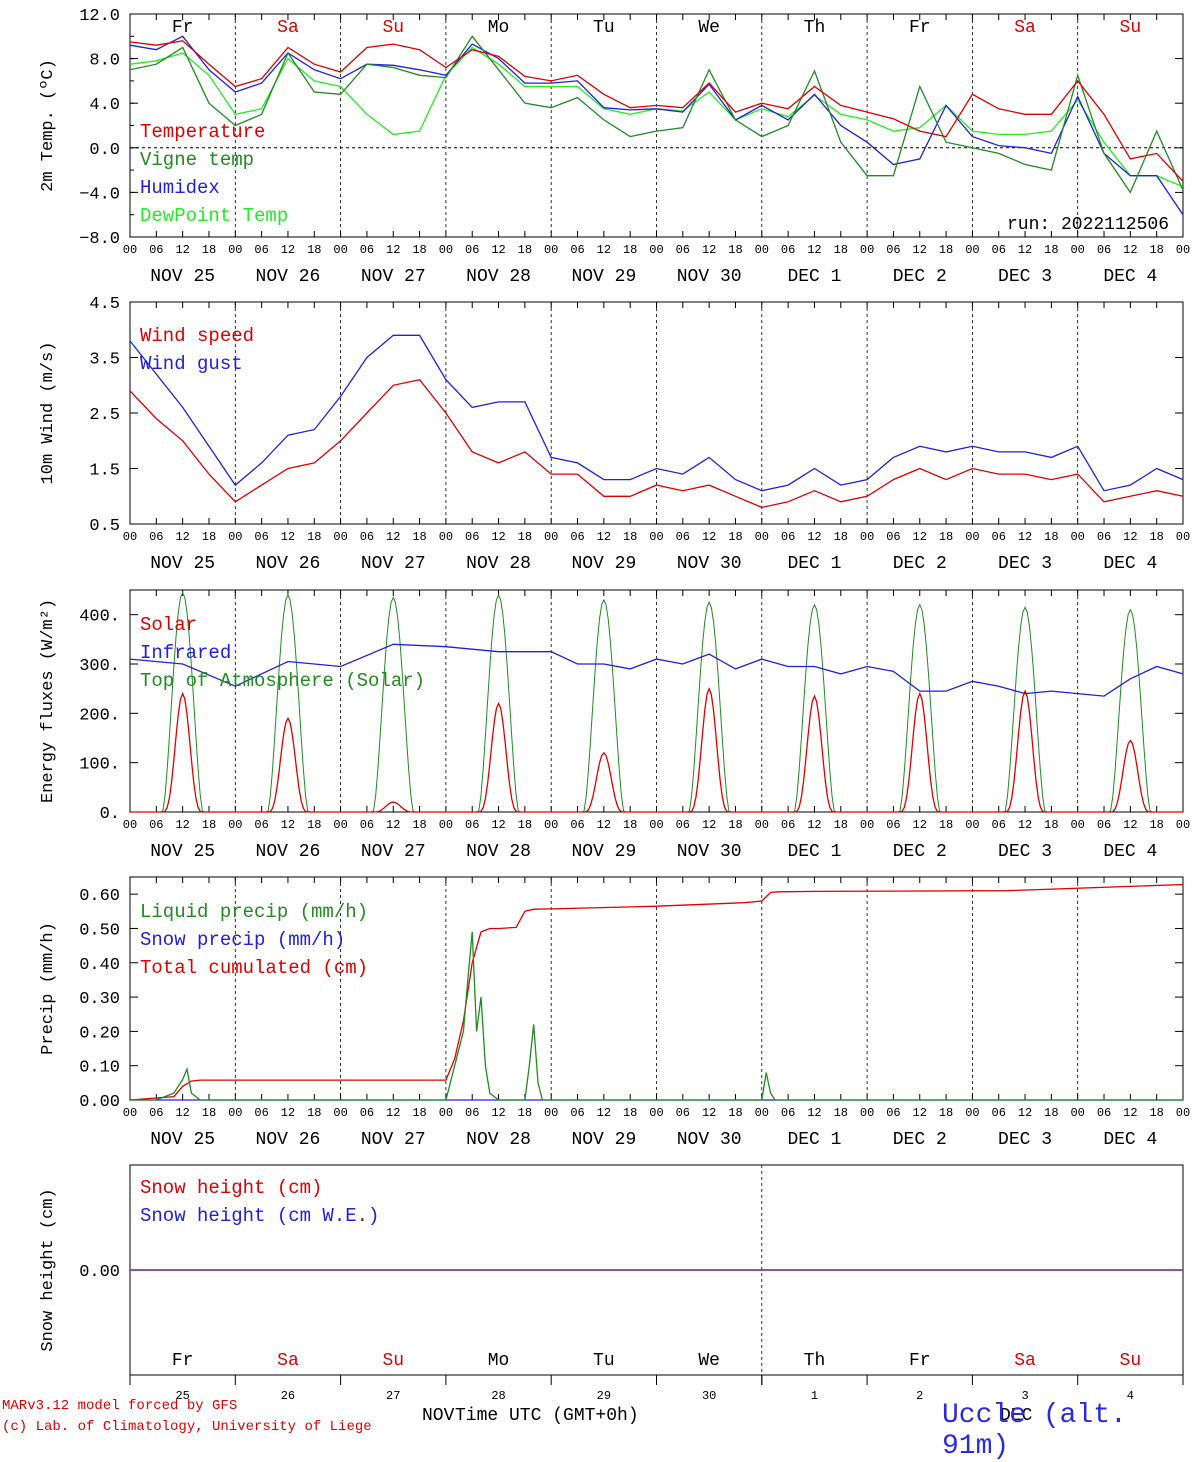 The height and width of the screenshot is (1462, 1194). I want to click on day-number-label: 29, so click(604, 1396).